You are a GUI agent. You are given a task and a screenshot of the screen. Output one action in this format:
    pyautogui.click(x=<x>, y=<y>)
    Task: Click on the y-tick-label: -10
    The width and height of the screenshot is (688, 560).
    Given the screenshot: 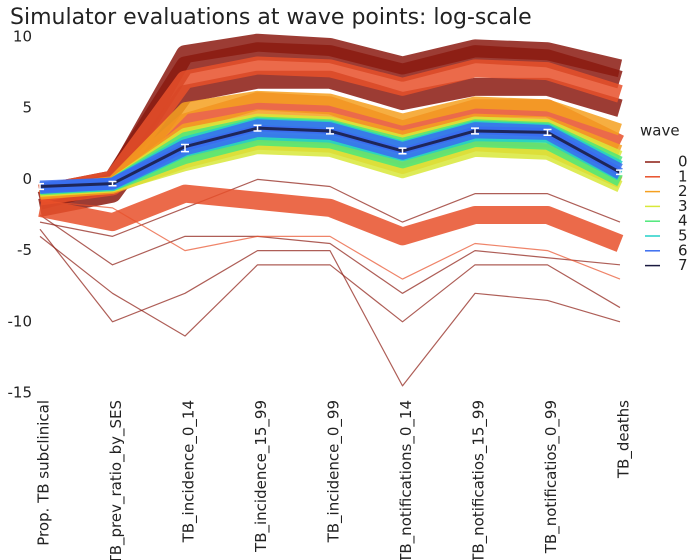 What is the action you would take?
    pyautogui.click(x=20, y=321)
    